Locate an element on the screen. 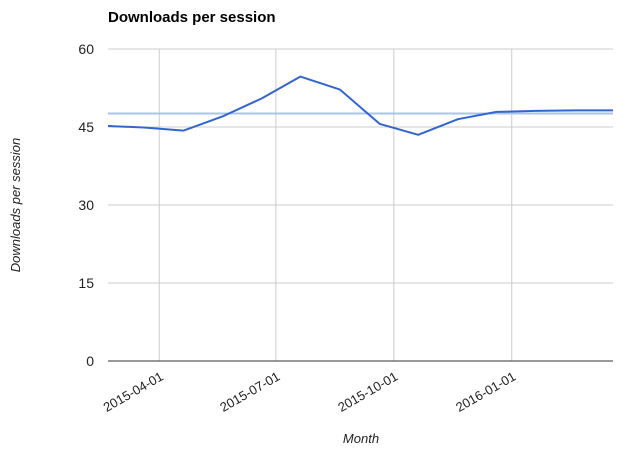 The width and height of the screenshot is (625, 451). y-tick-label: 30 is located at coordinates (86, 205).